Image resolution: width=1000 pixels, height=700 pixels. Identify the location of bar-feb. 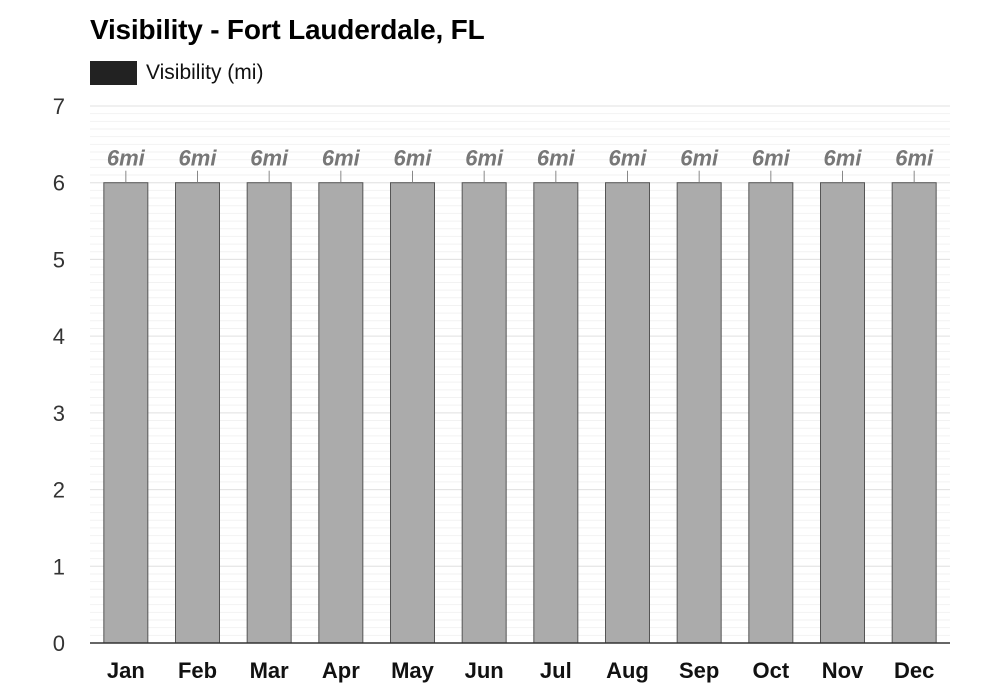
(197, 413).